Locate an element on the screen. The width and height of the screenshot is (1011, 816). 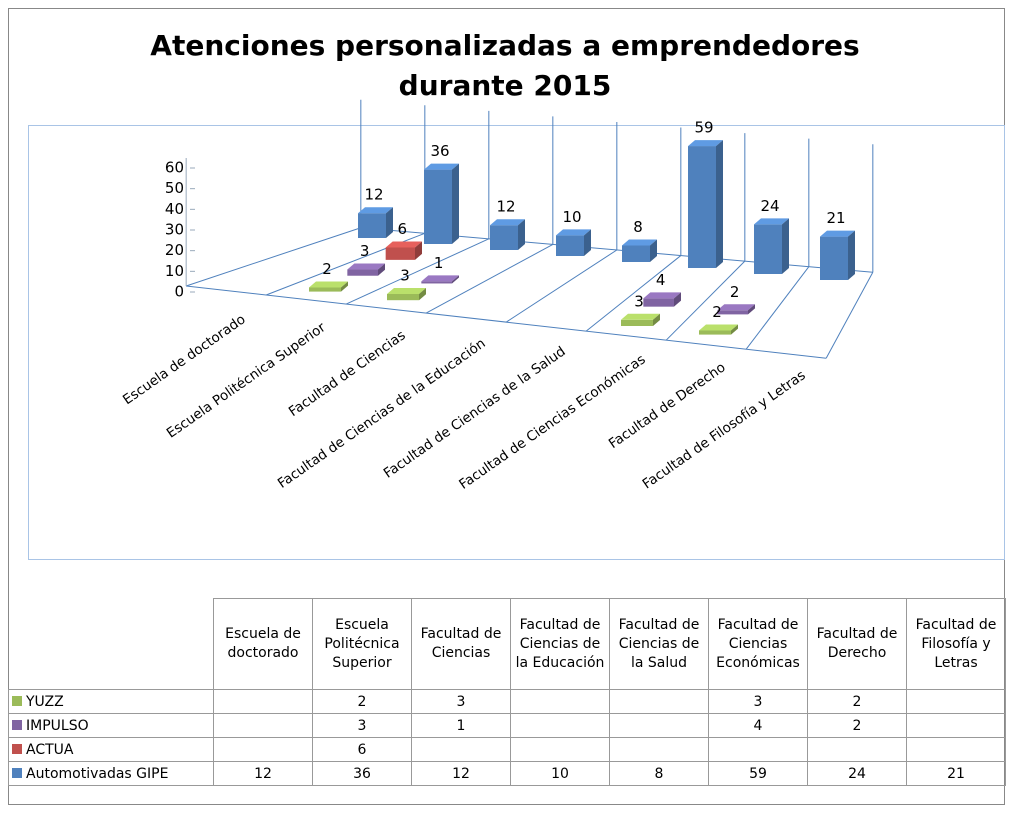
legend-label: ACTUA is located at coordinates (50, 749).